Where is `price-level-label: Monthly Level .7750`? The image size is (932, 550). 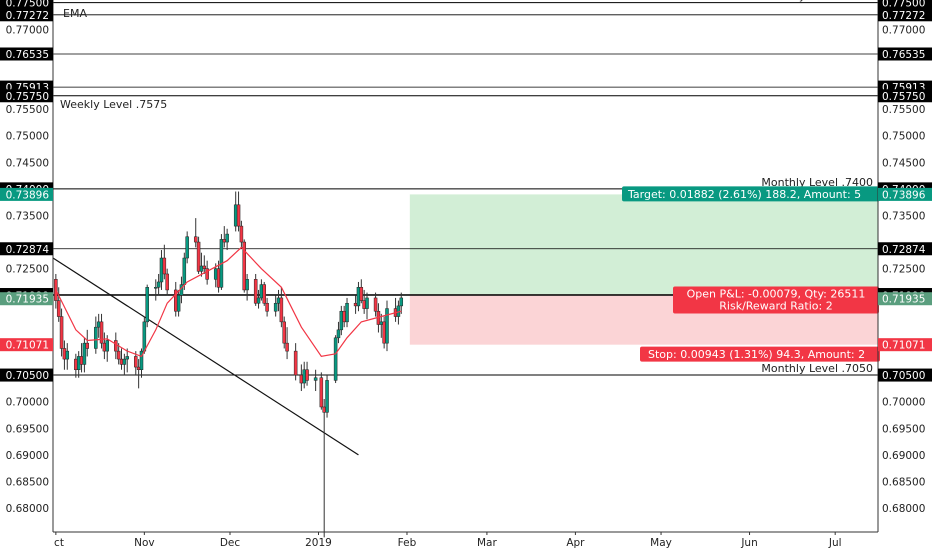
price-level-label: Monthly Level .7750 is located at coordinates (817, 1).